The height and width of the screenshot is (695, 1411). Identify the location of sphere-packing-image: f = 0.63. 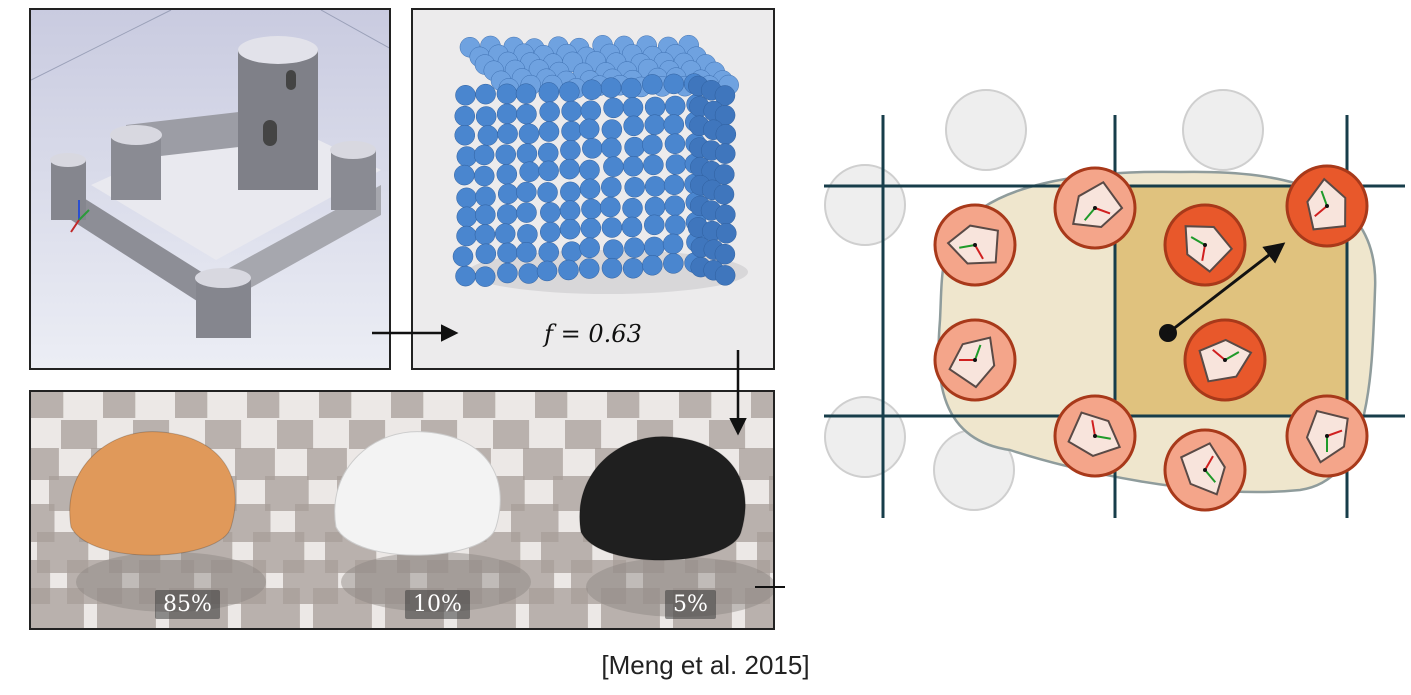
(593, 189).